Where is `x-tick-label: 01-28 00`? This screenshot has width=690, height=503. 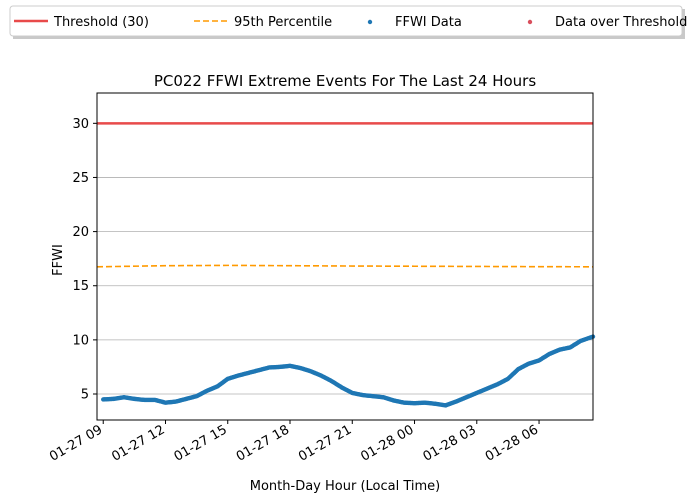 x-tick-label: 01-28 00 is located at coordinates (387, 443).